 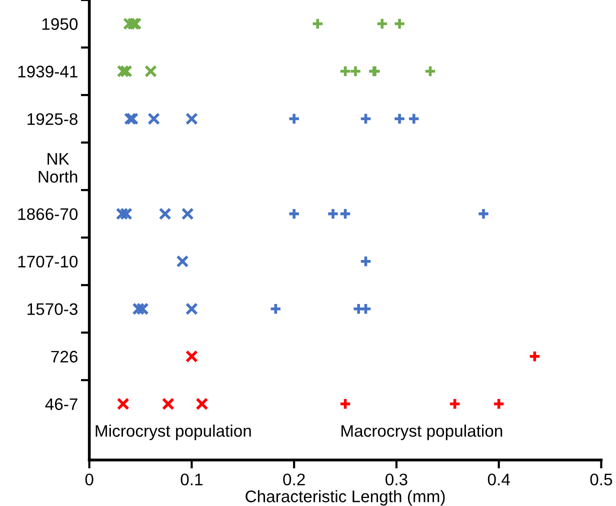 I want to click on x-axis-title: Characteristic Length (mm), so click(x=345, y=498).